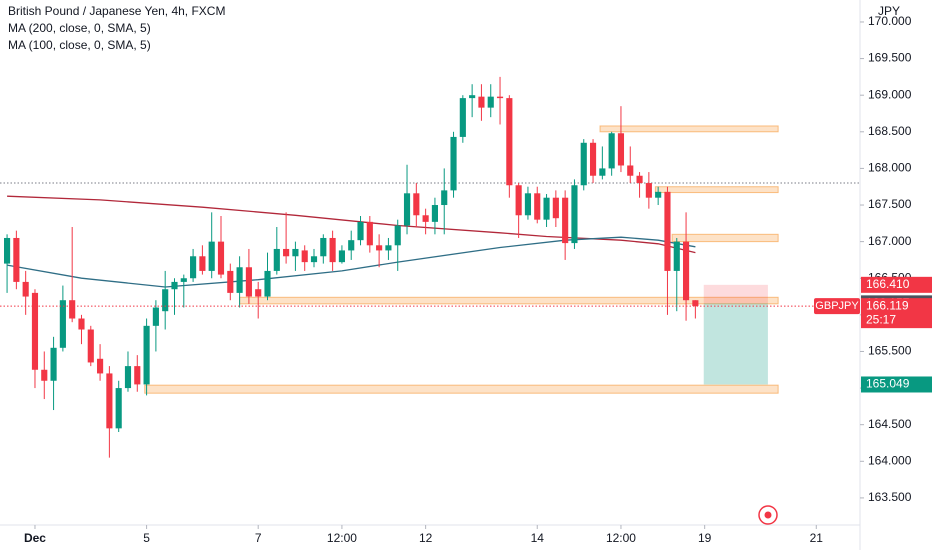  I want to click on y-tick-label: 167.500, so click(890, 204).